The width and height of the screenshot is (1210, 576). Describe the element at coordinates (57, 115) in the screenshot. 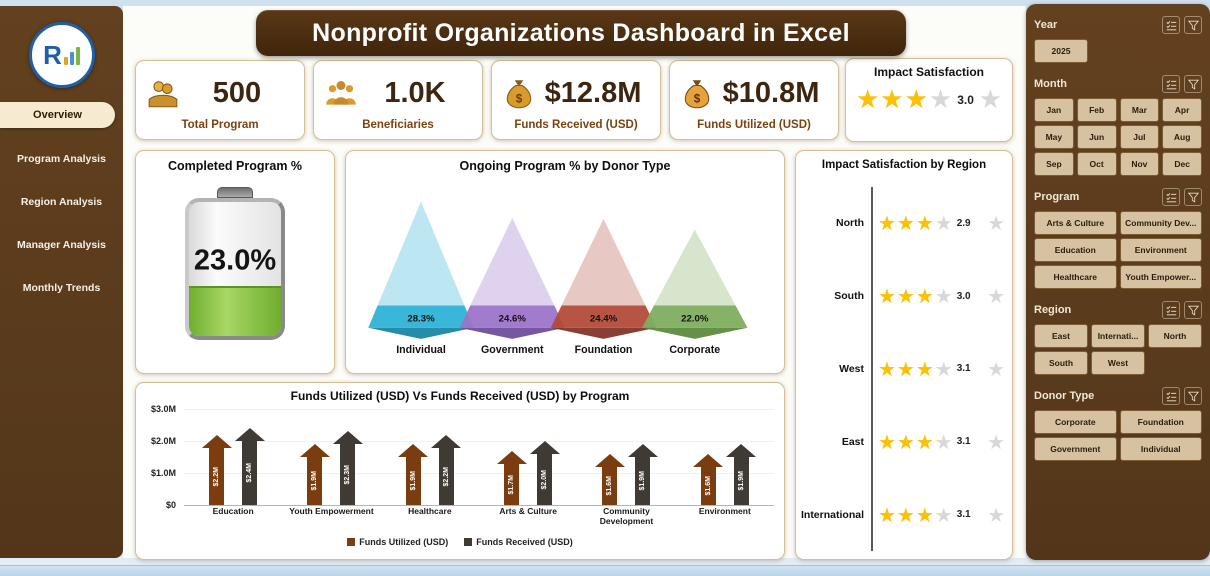

I see `sidebar-item-overview: Overview` at that location.